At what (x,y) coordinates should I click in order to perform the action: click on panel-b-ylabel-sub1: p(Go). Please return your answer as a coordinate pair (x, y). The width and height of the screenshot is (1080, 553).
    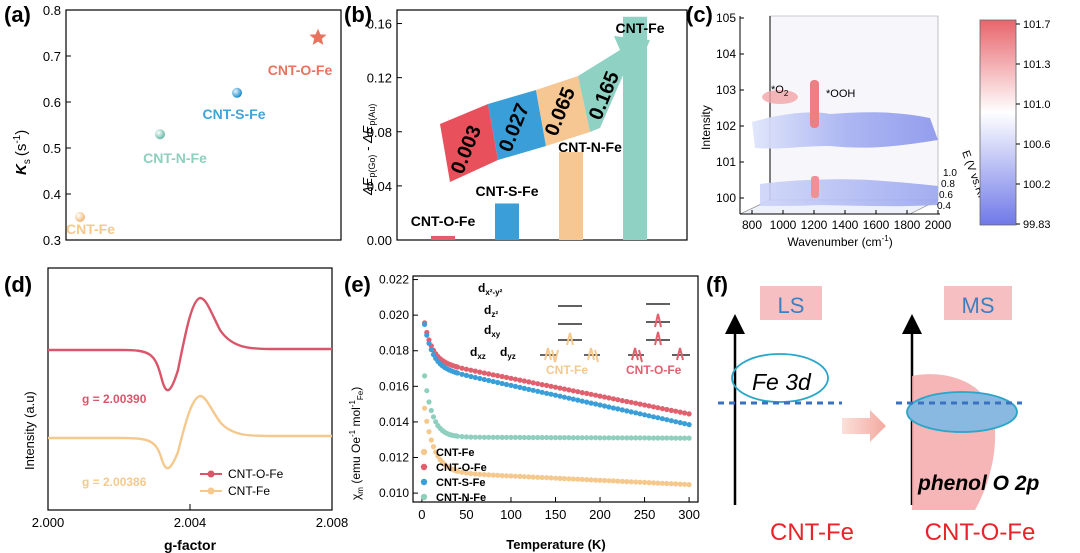
    Looking at the image, I should click on (372, 166).